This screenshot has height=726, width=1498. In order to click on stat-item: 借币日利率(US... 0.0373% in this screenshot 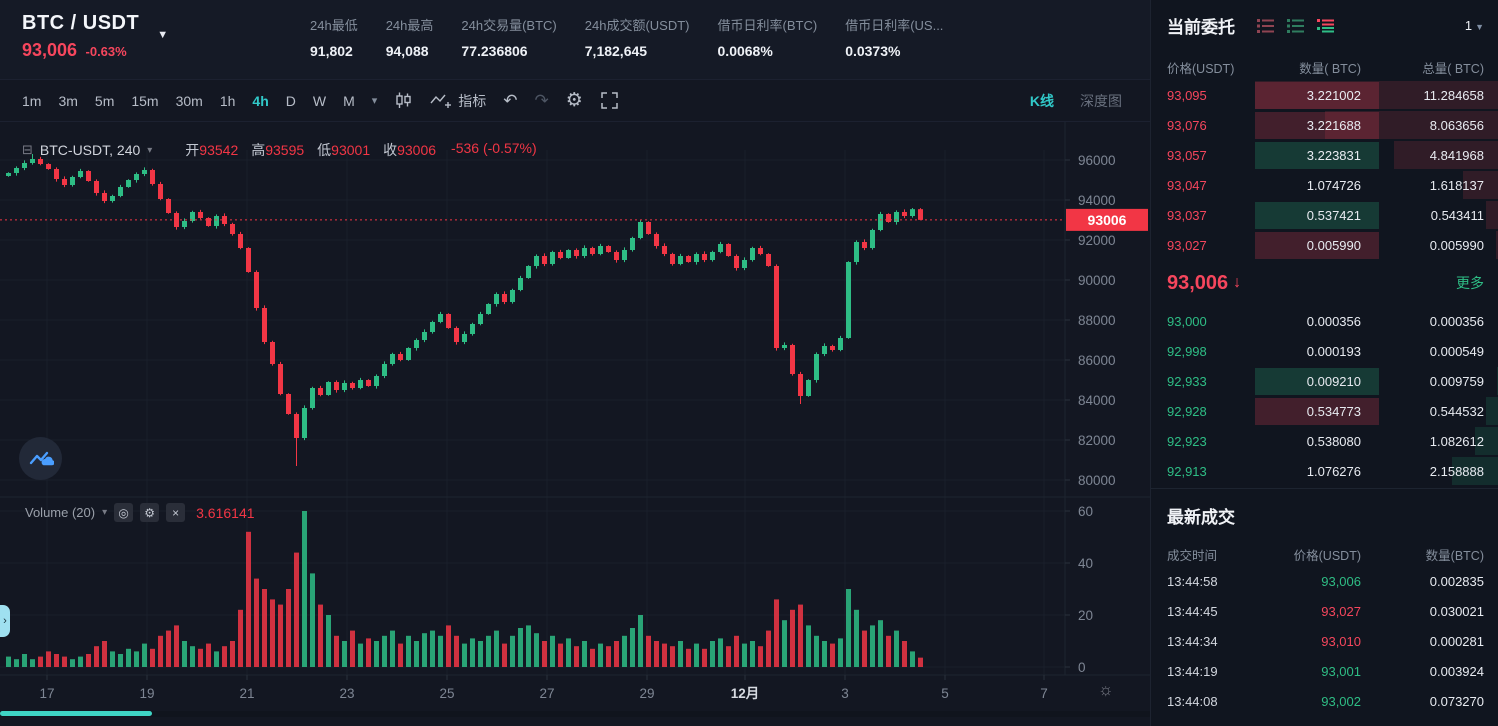, I will do `click(894, 37)`.